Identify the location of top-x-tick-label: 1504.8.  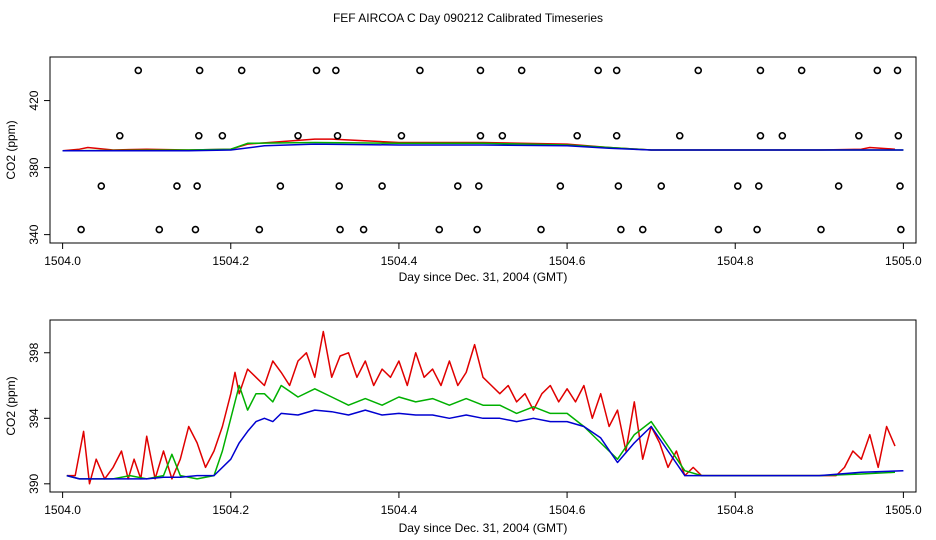
(735, 261).